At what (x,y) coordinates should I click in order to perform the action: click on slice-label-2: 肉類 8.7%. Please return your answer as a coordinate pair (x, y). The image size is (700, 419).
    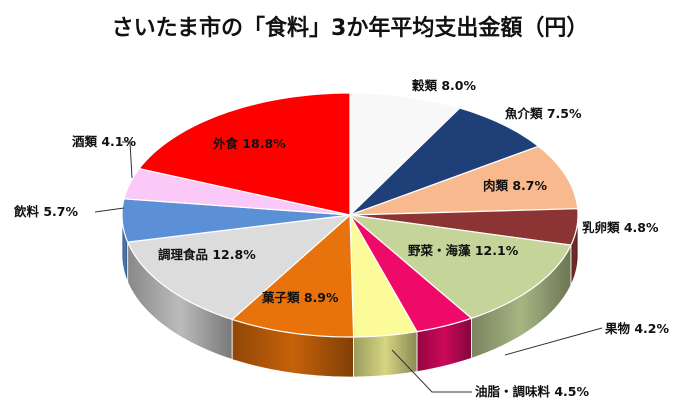
    Looking at the image, I should click on (515, 185).